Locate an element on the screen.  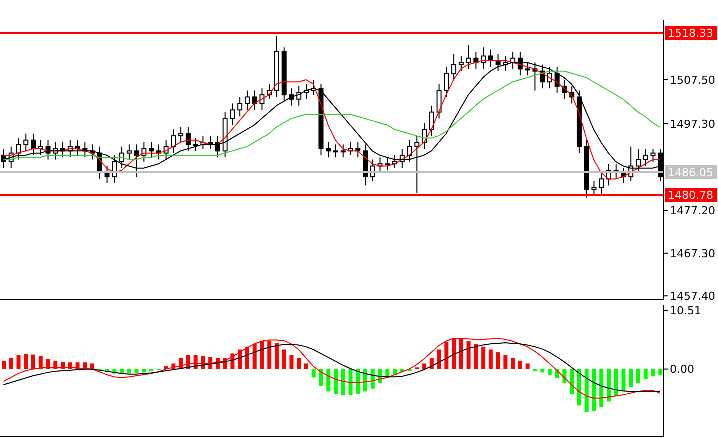
ref-line-label: 1518.33 is located at coordinates (691, 33).